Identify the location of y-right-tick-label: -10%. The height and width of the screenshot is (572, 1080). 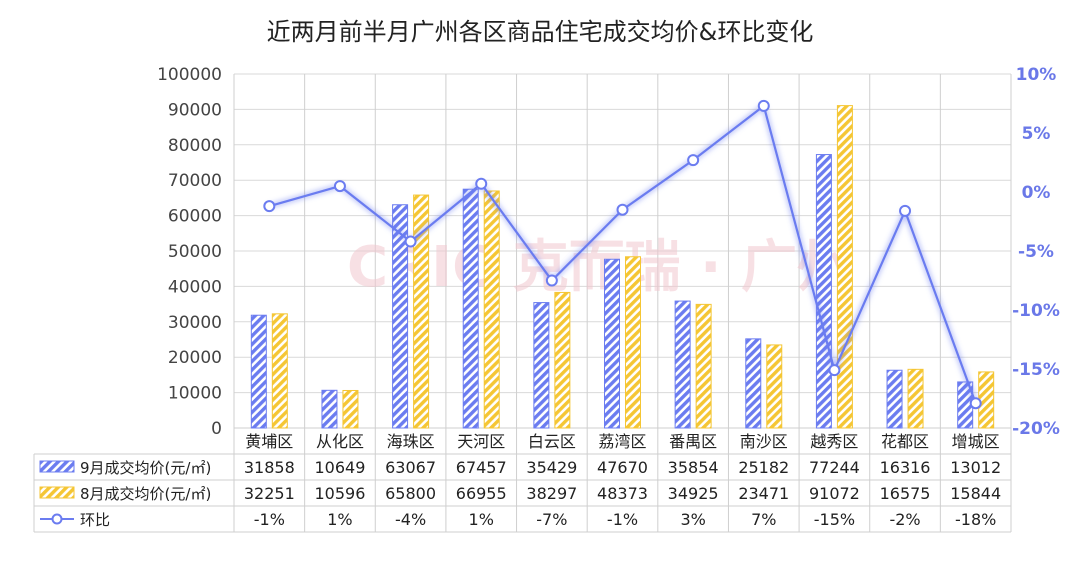
(1036, 311).